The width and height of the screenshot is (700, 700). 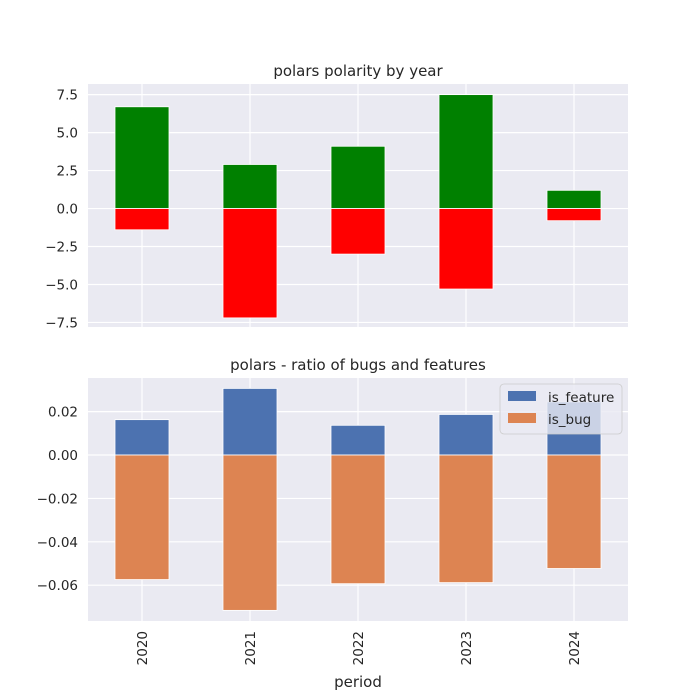 What do you see at coordinates (67, 96) in the screenshot?
I see `polarity-y-tick-label: 7.5` at bounding box center [67, 96].